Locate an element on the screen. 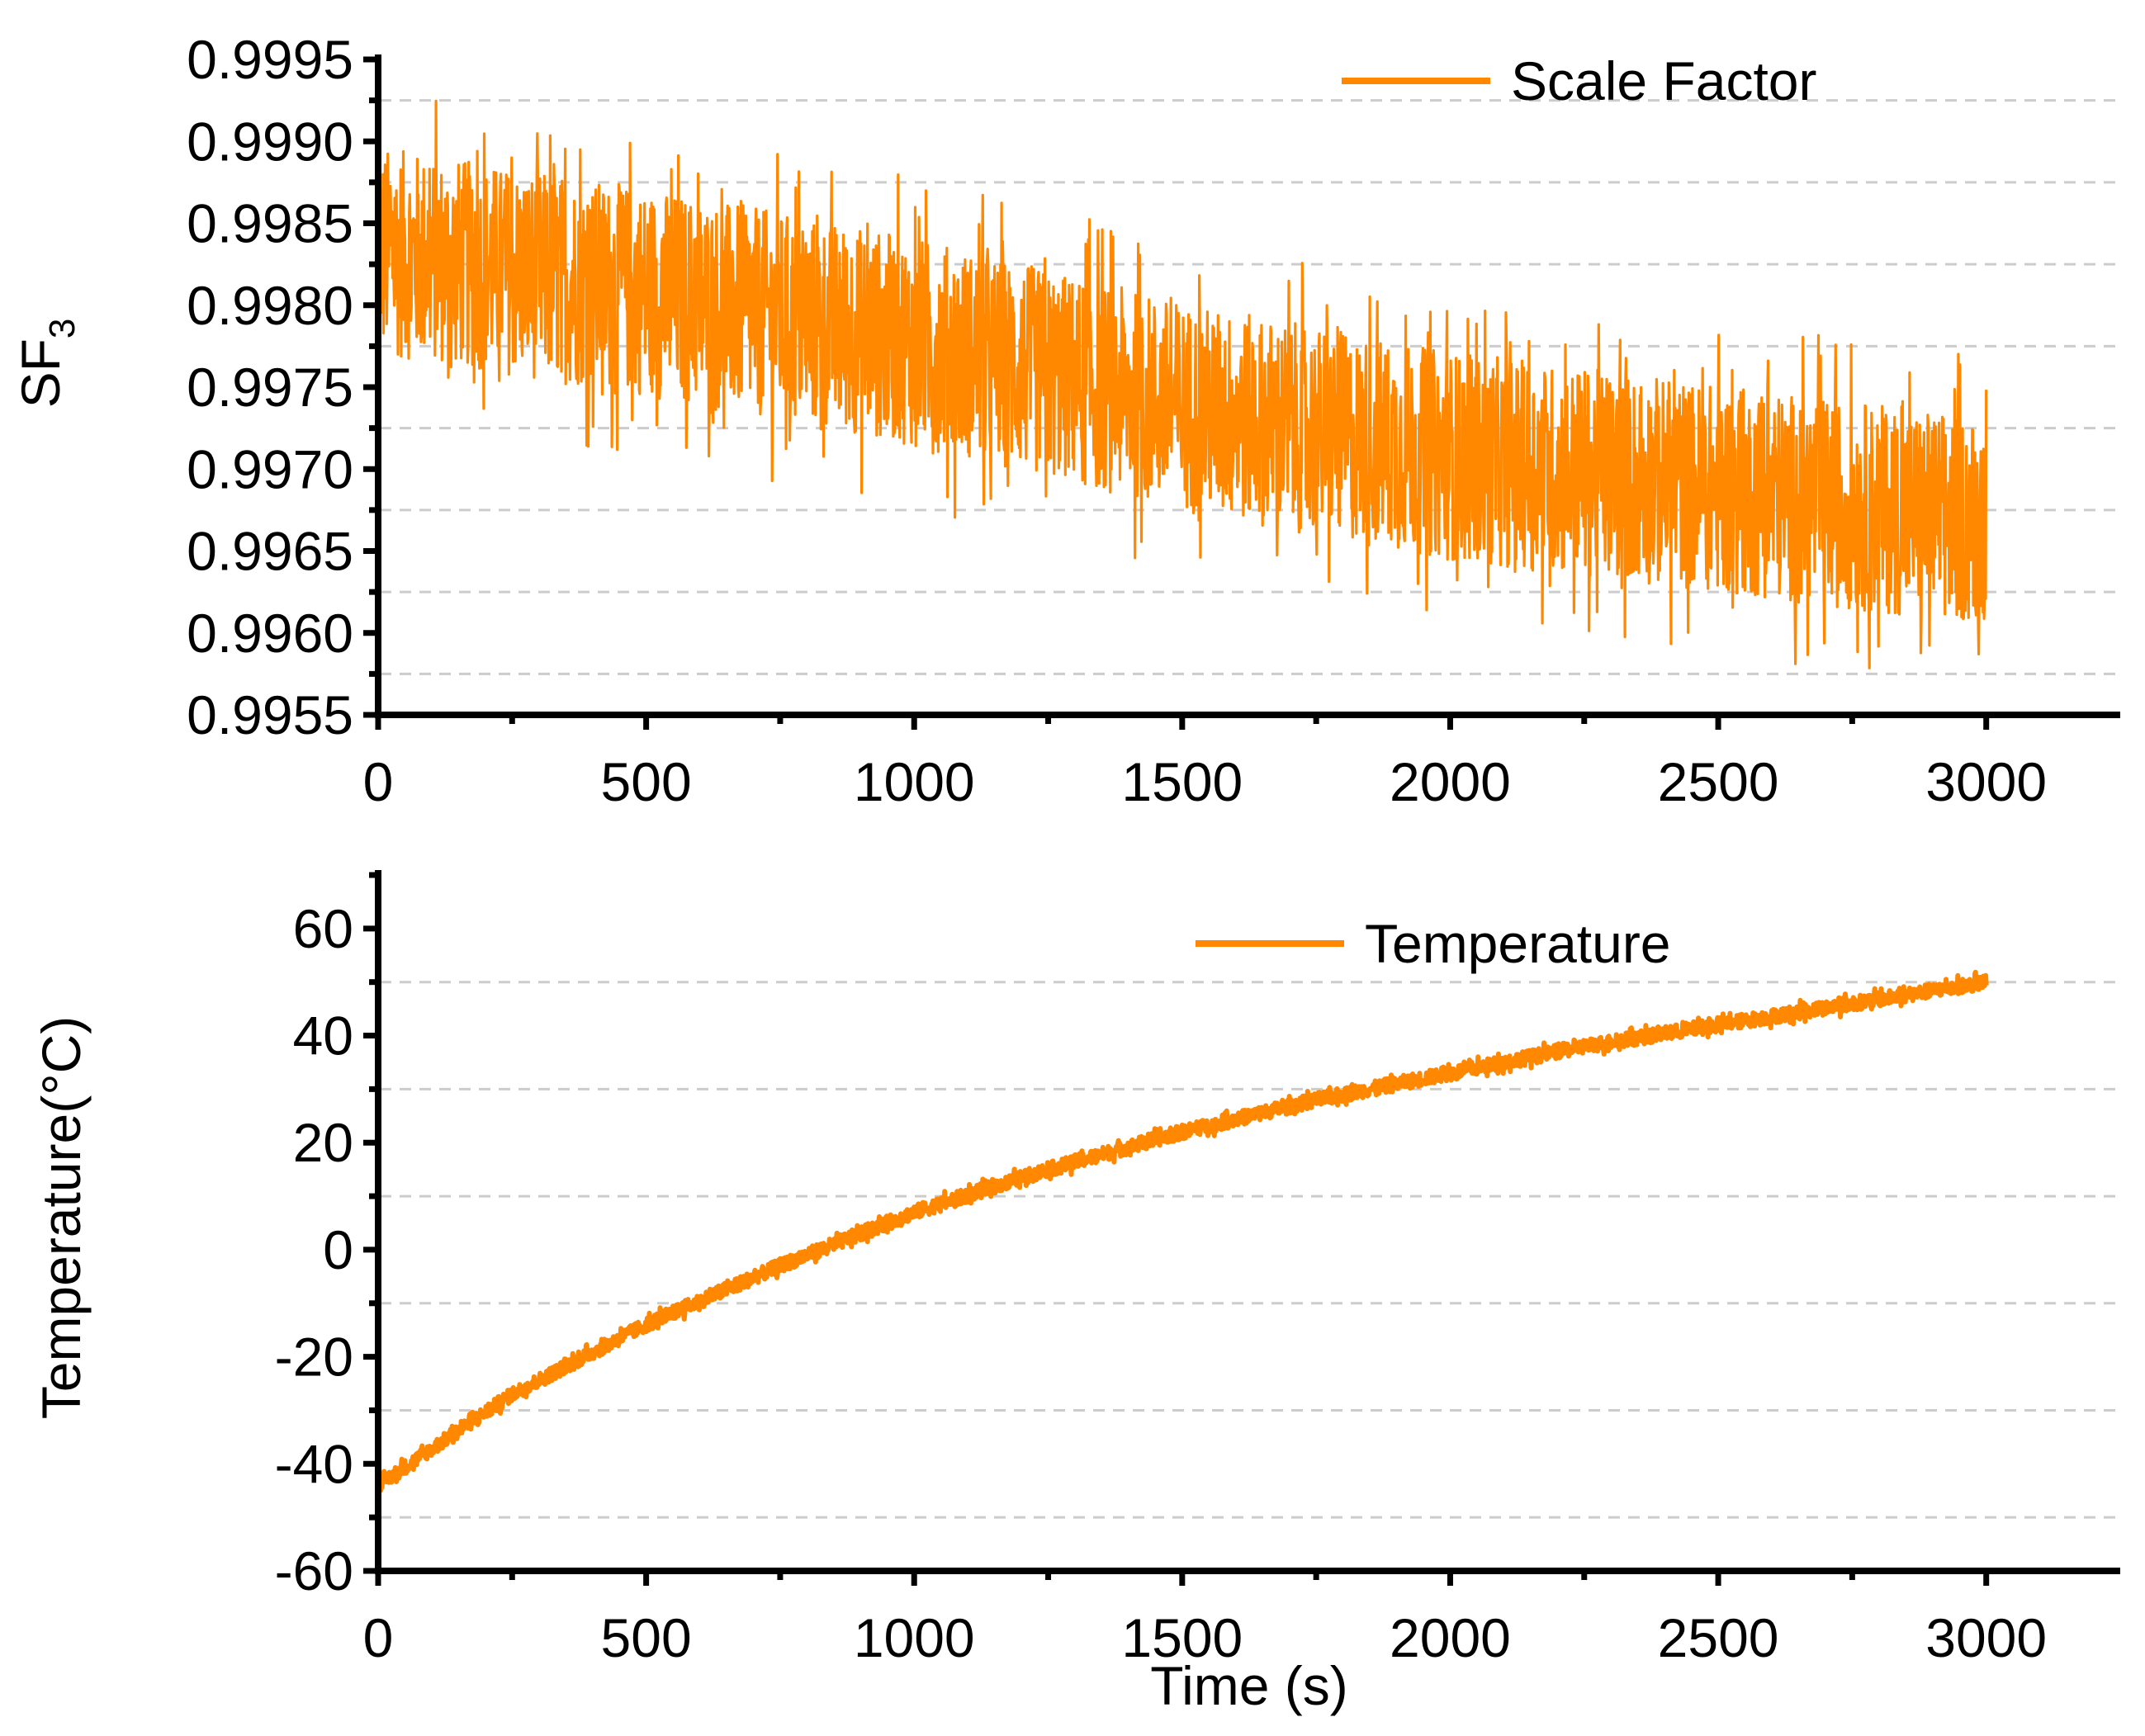  y-tick-label: 0.9955 is located at coordinates (270, 714).